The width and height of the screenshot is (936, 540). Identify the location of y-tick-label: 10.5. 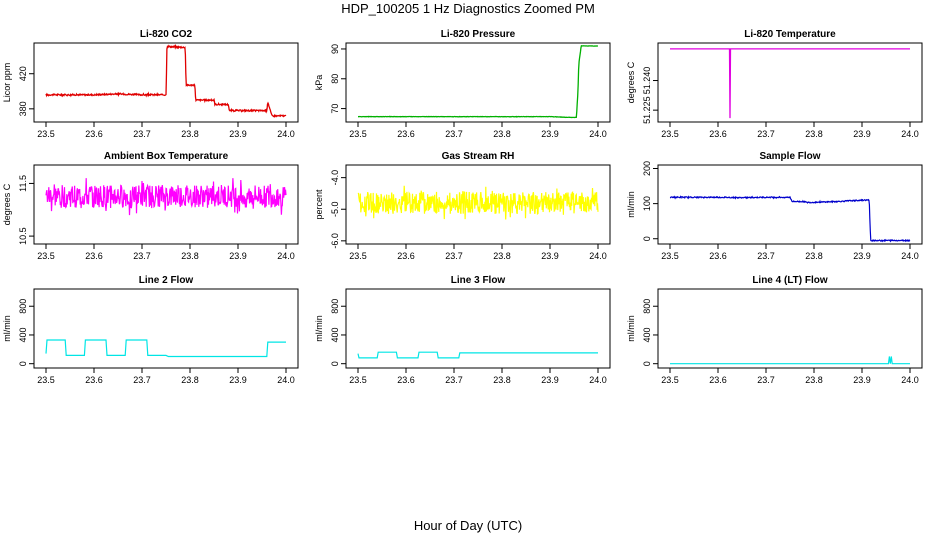
(23, 236).